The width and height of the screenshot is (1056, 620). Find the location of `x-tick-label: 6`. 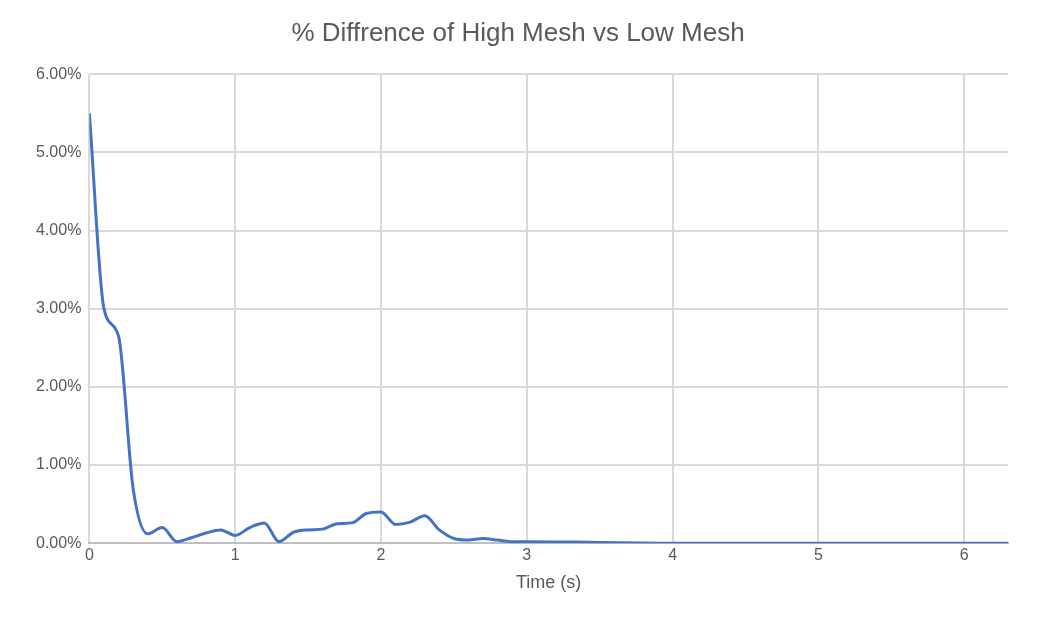

x-tick-label: 6 is located at coordinates (964, 555).